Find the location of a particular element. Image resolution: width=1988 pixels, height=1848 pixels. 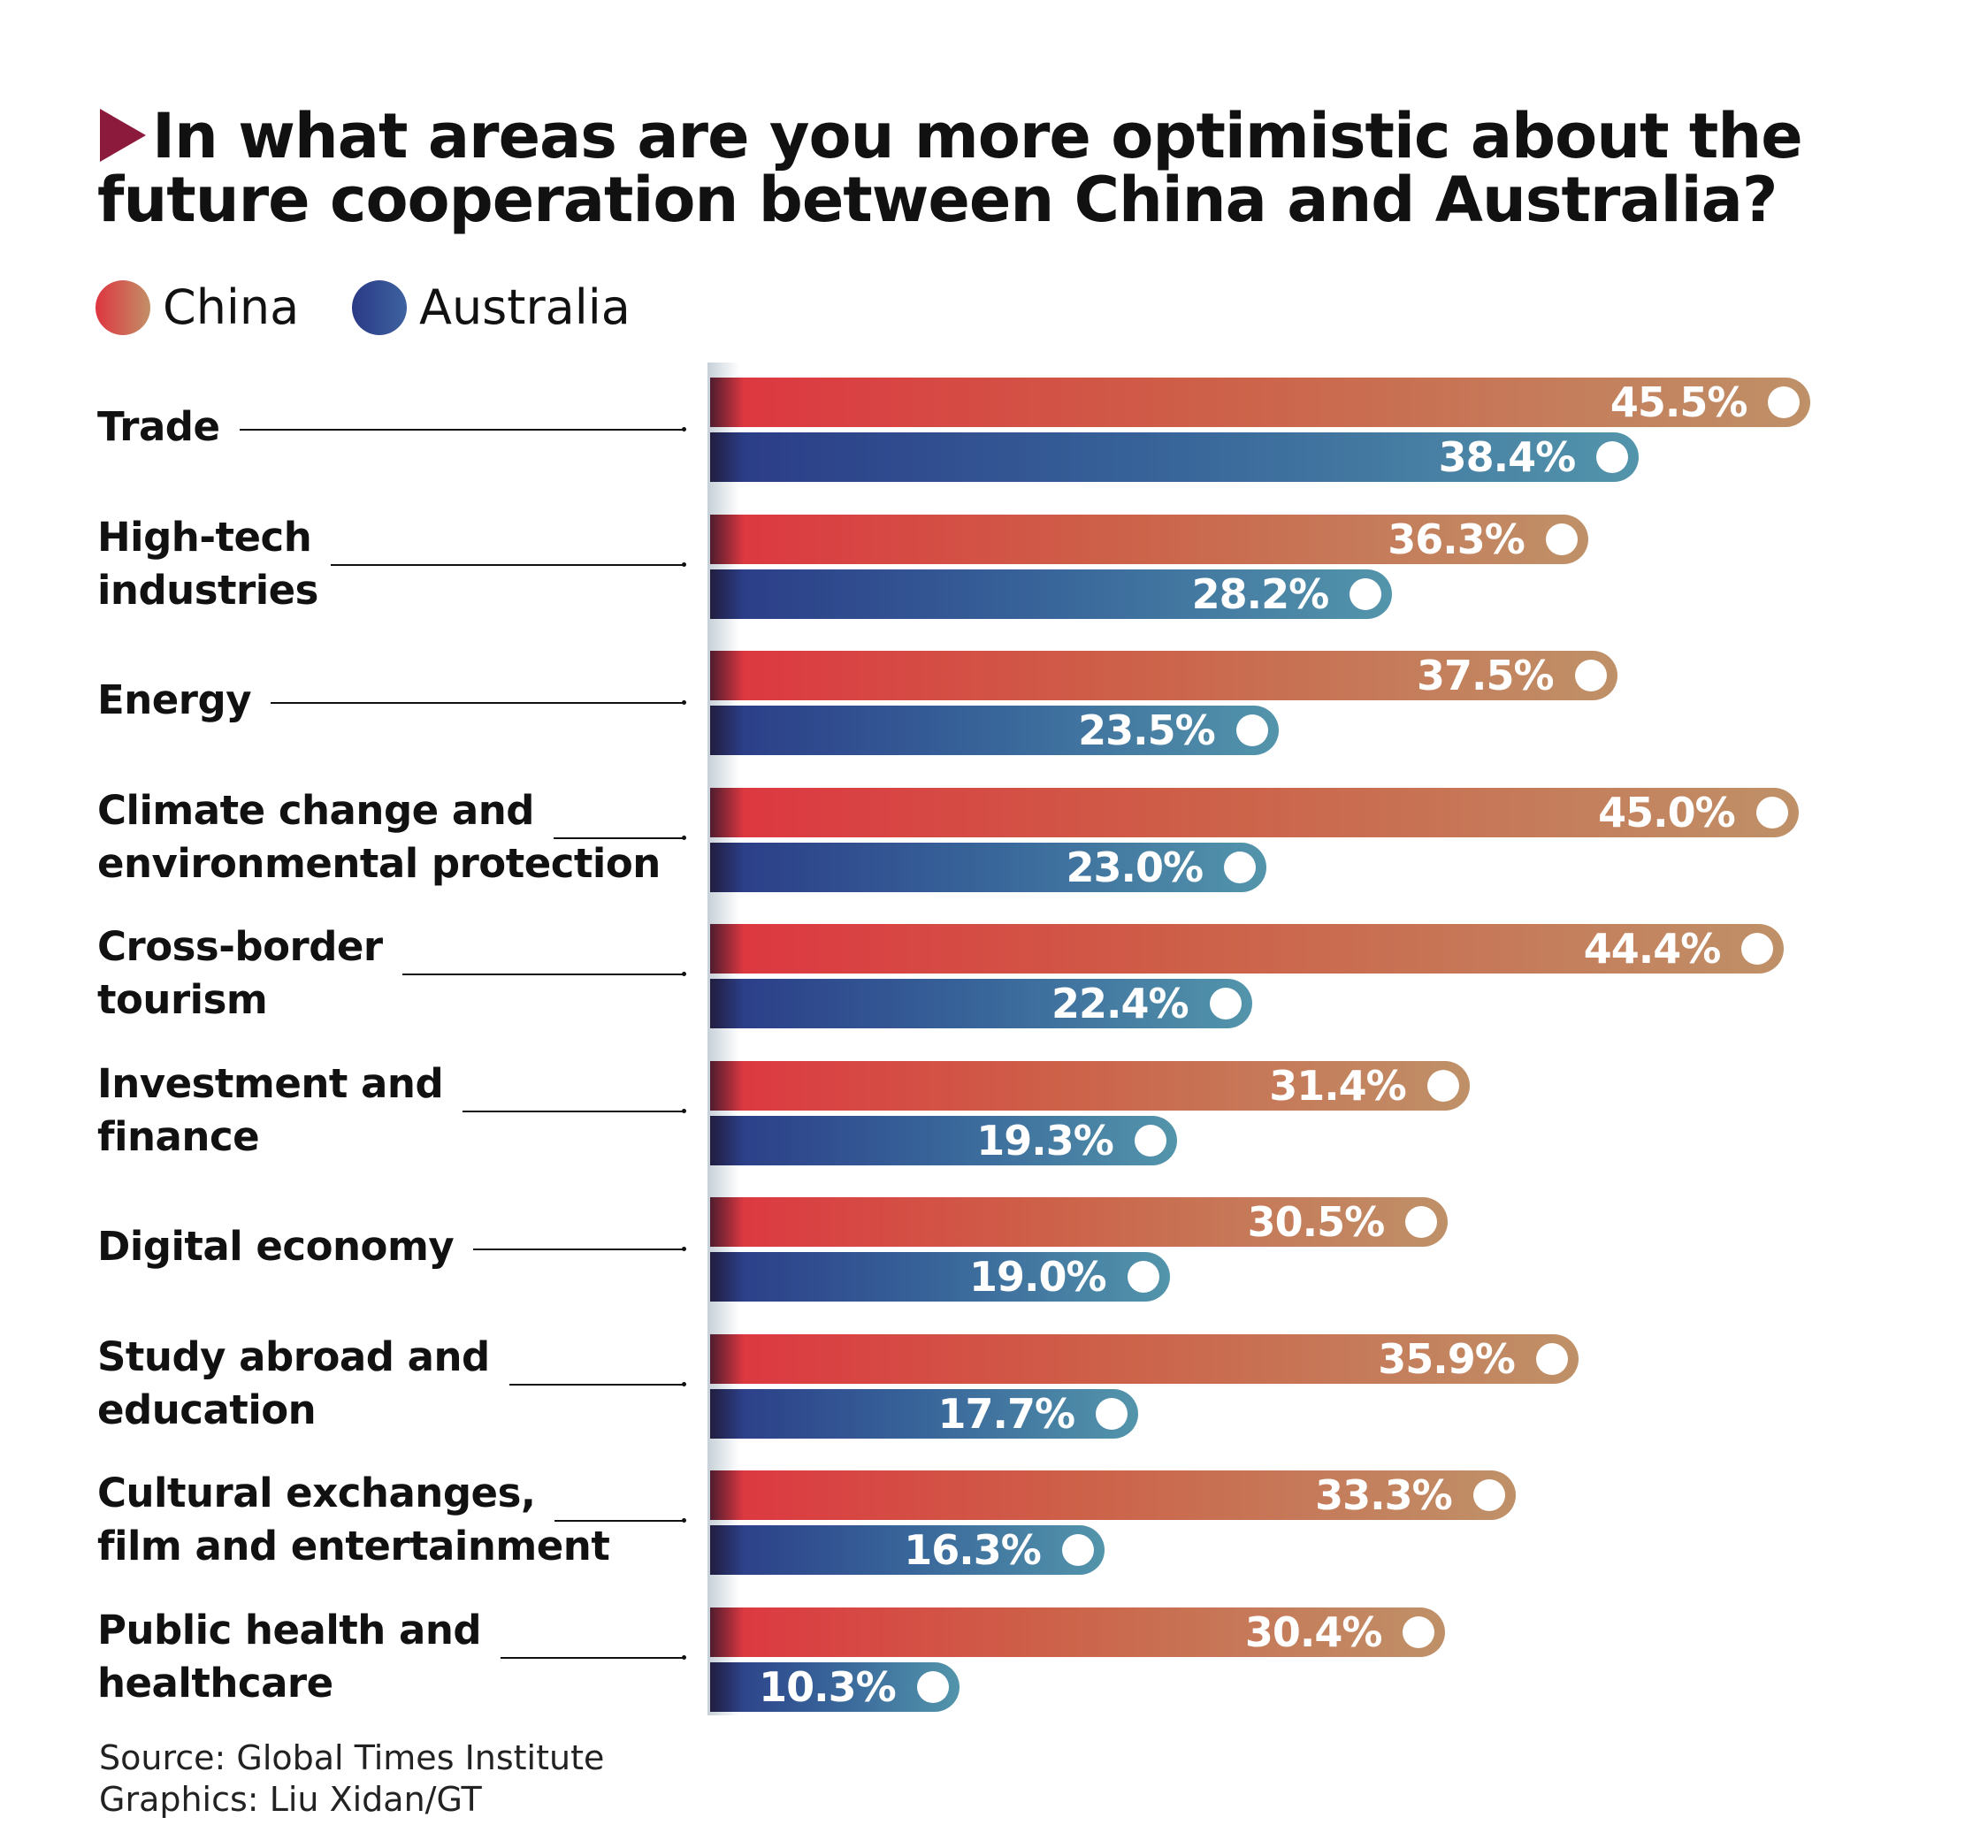

china-bar: 44.4% is located at coordinates (1248, 949).